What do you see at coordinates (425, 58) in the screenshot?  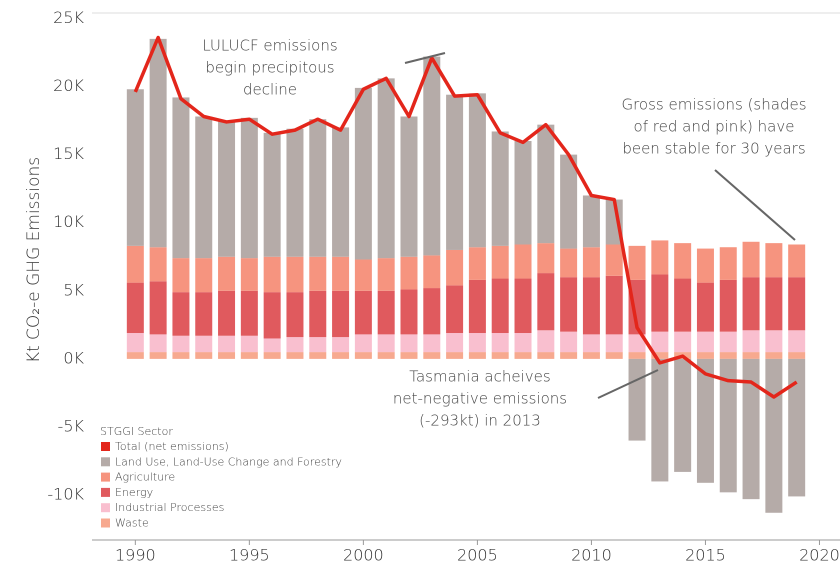 I see `annotation-leader` at bounding box center [425, 58].